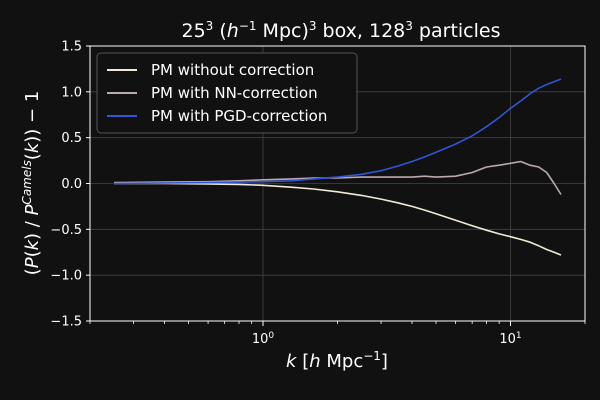 The width and height of the screenshot is (600, 400). I want to click on legend-label-pm-with-pgd-correction: PM with PGD-correction, so click(239, 116).